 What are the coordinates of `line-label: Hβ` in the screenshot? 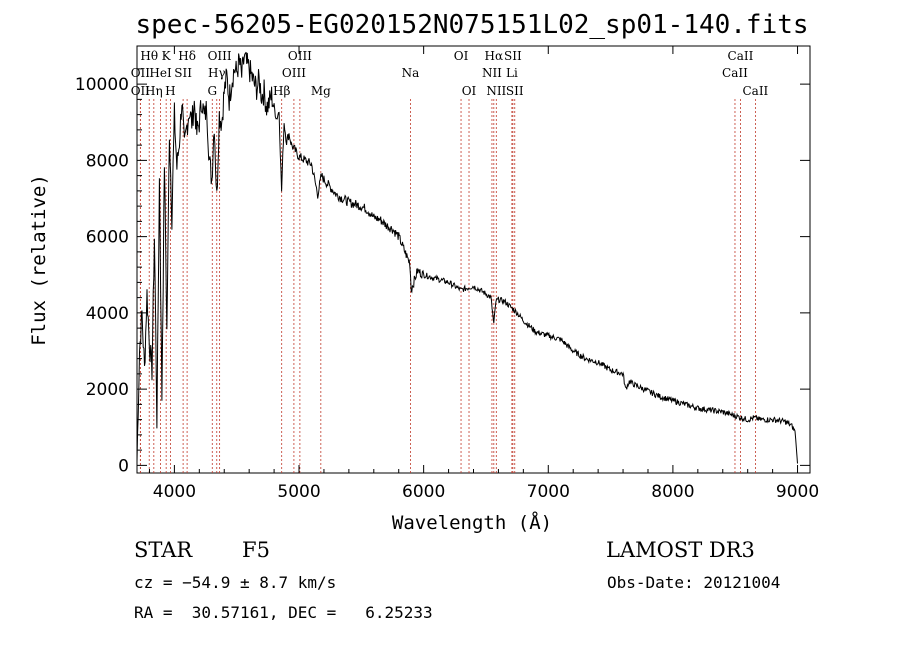 It's located at (281, 91).